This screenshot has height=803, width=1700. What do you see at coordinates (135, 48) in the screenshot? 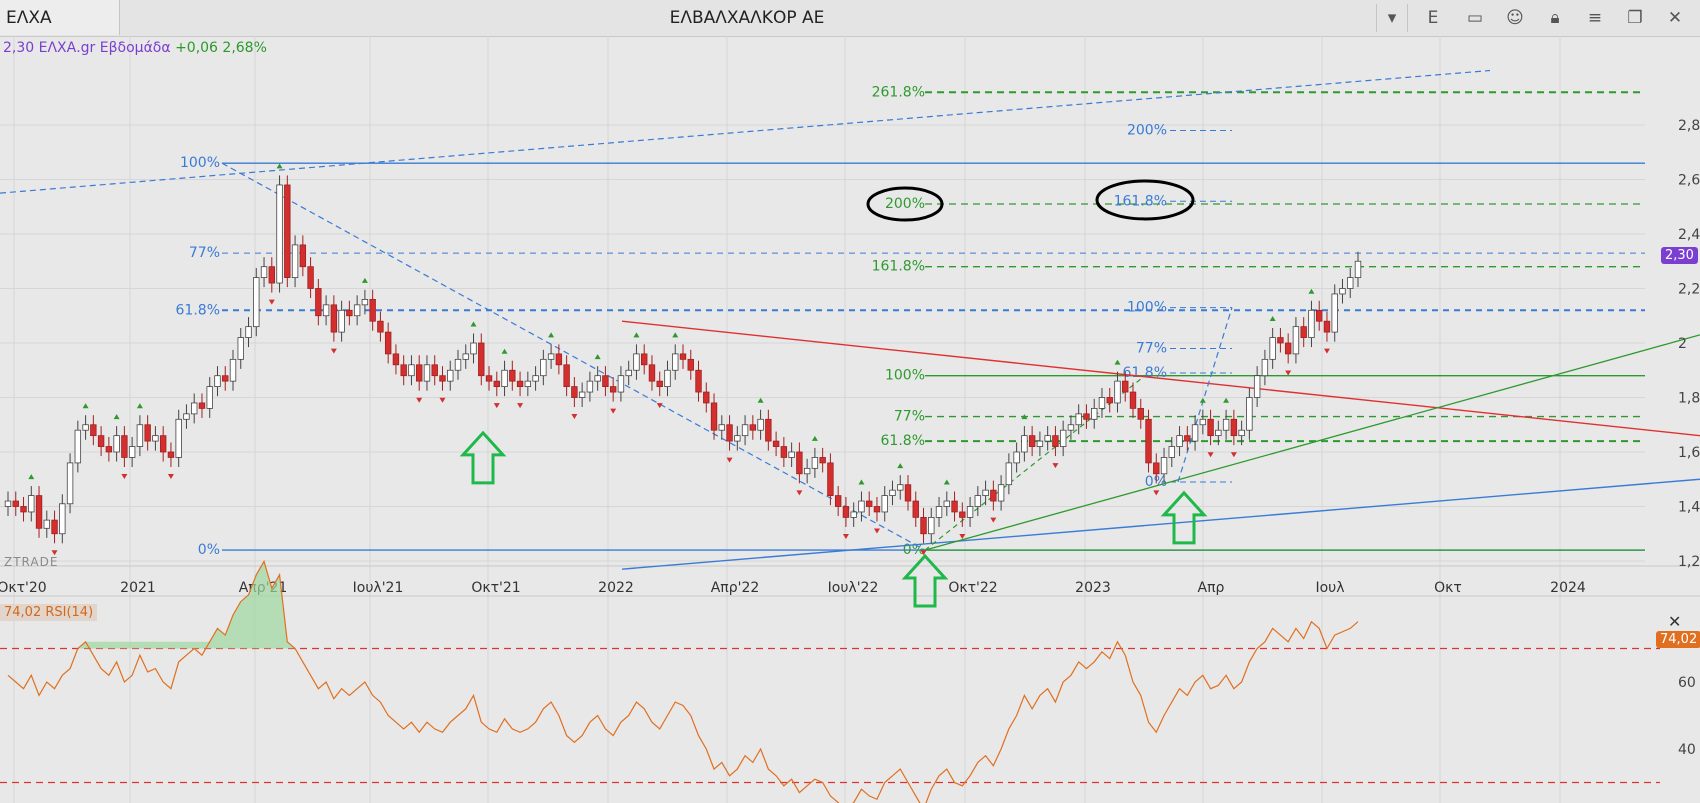
I see `quote-line: 2,30 ΕΛΧΑ.gr Εβδομάδα +0,06 2,68%` at bounding box center [135, 48].